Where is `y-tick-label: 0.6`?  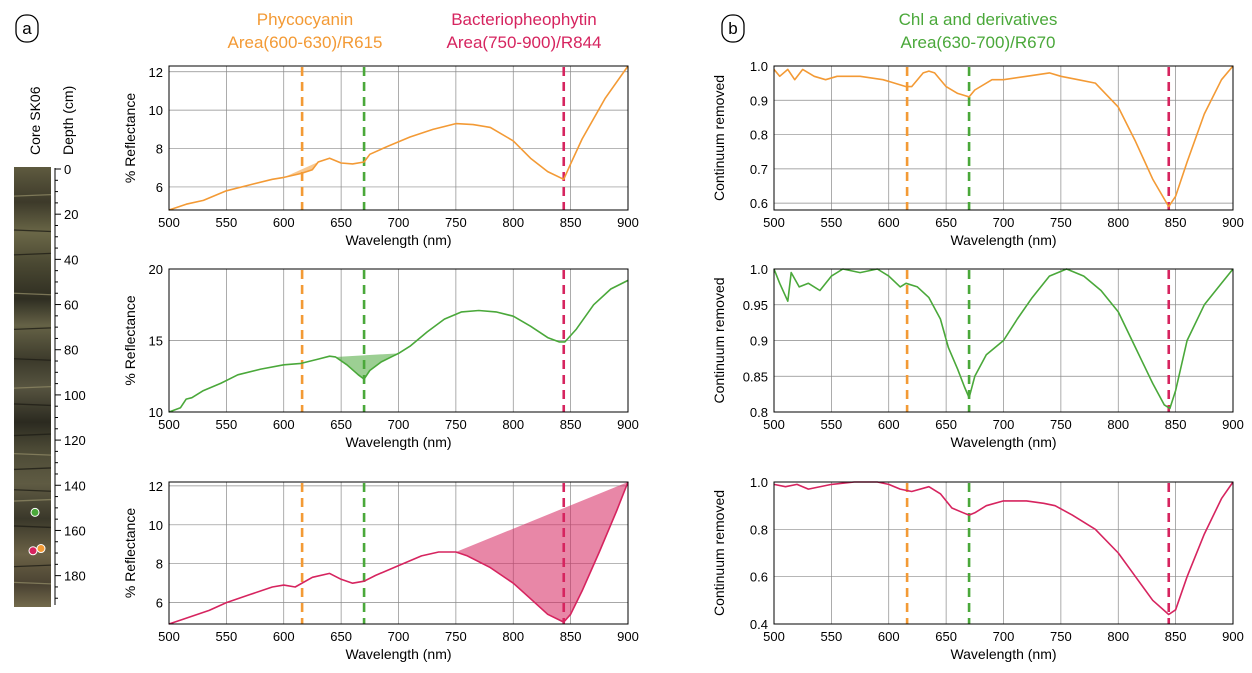
y-tick-label: 0.6 is located at coordinates (759, 203).